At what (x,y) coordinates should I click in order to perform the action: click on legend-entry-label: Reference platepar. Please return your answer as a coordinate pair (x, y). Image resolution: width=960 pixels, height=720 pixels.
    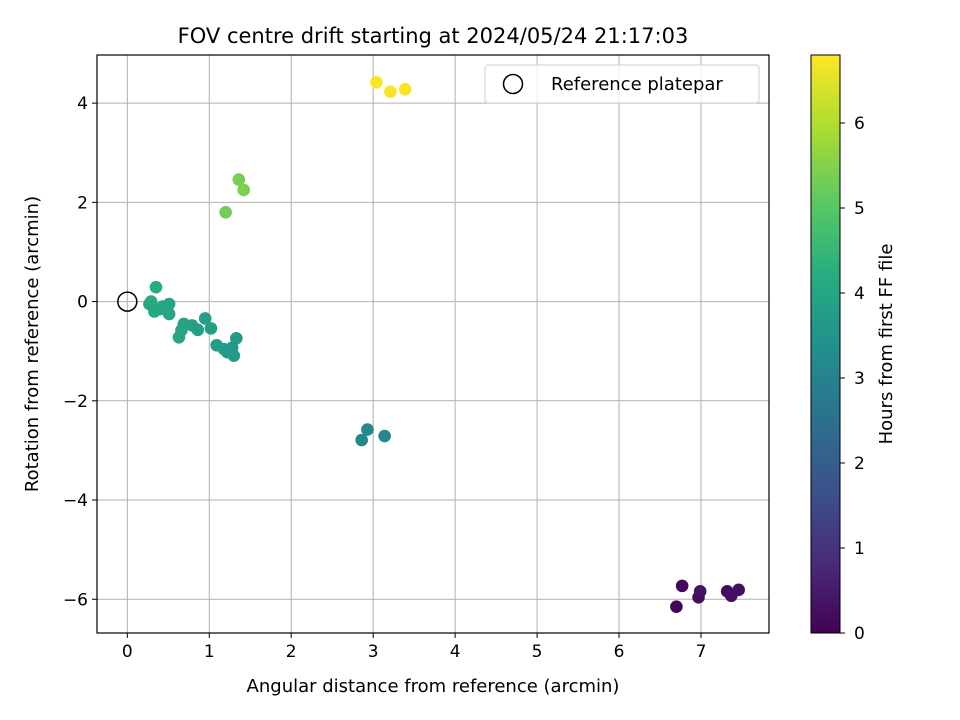
    Looking at the image, I should click on (637, 84).